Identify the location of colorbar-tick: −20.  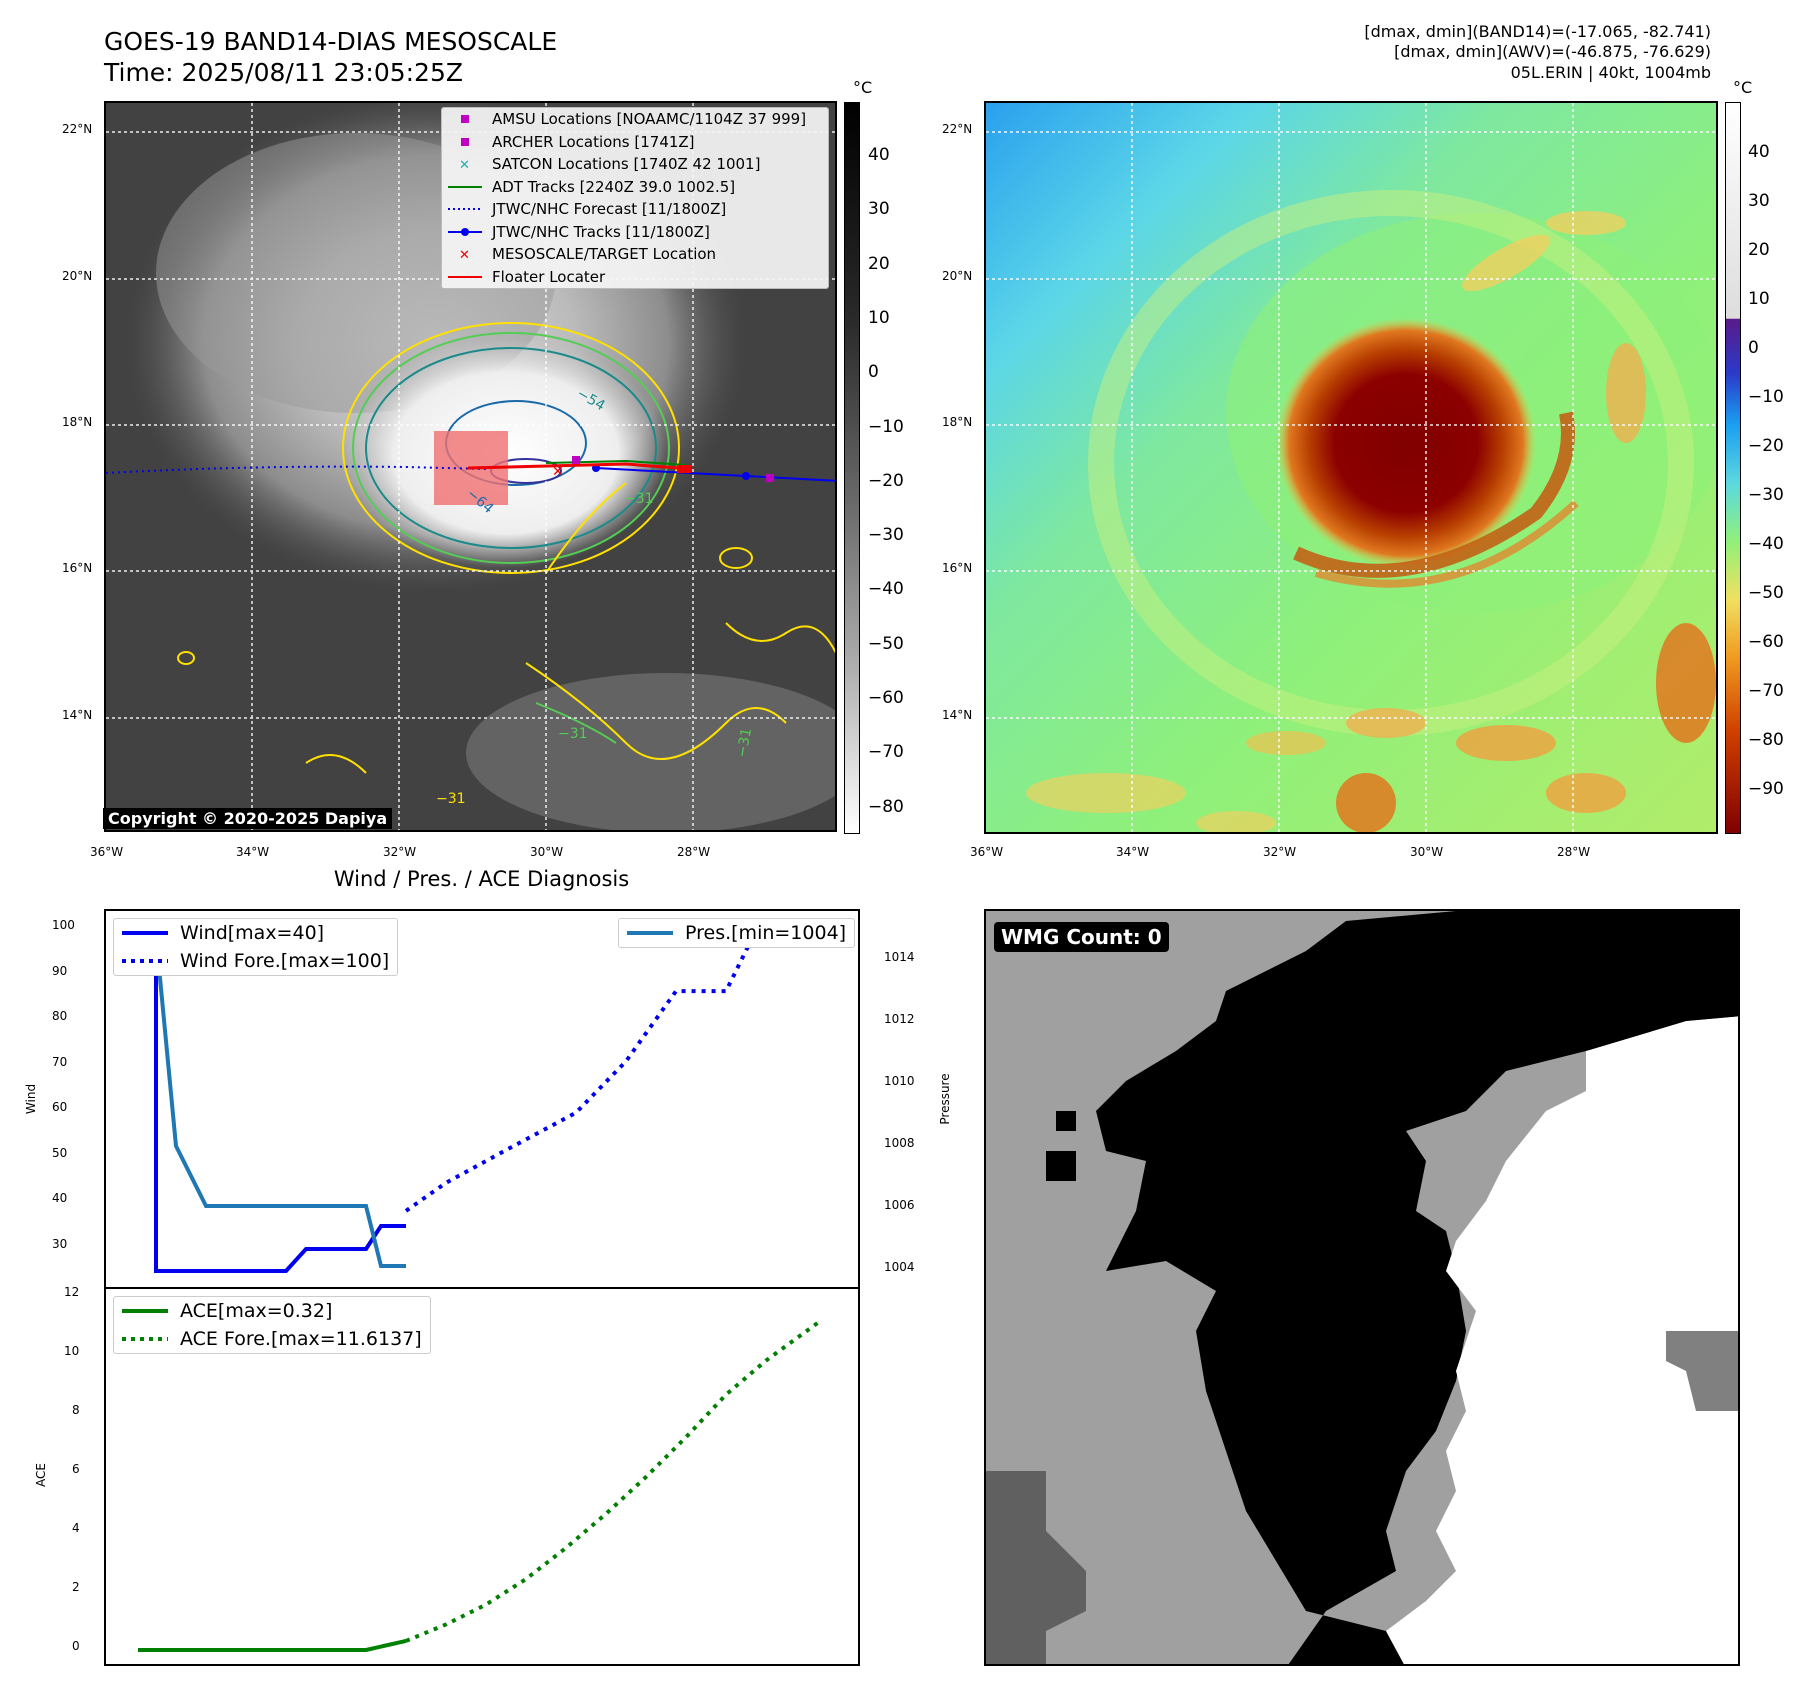
(1766, 446).